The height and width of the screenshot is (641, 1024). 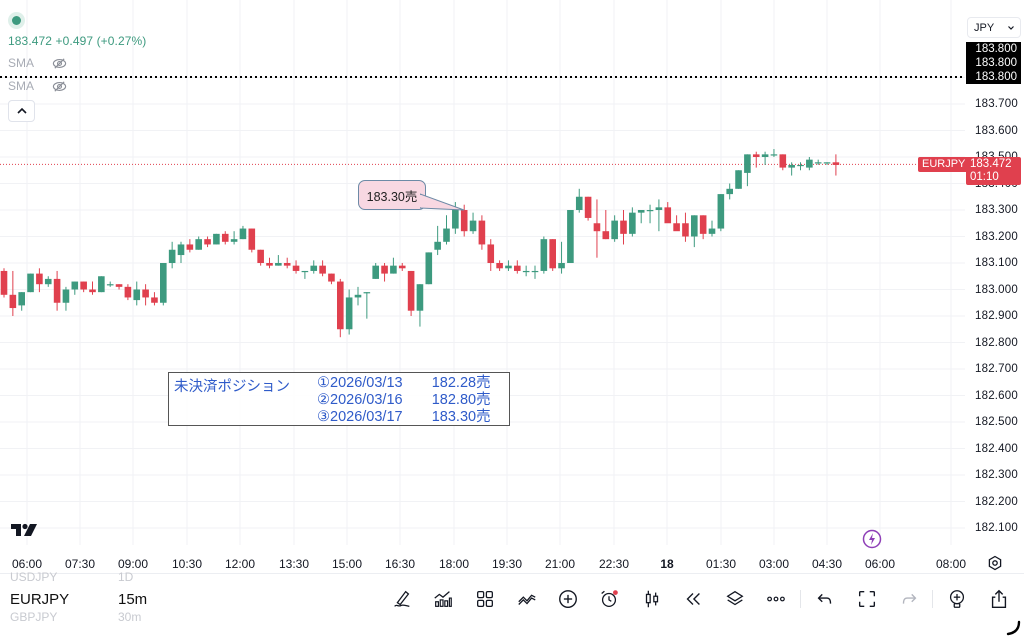 I want to click on symbol-option-active: EURJPY 15m, so click(x=95, y=599).